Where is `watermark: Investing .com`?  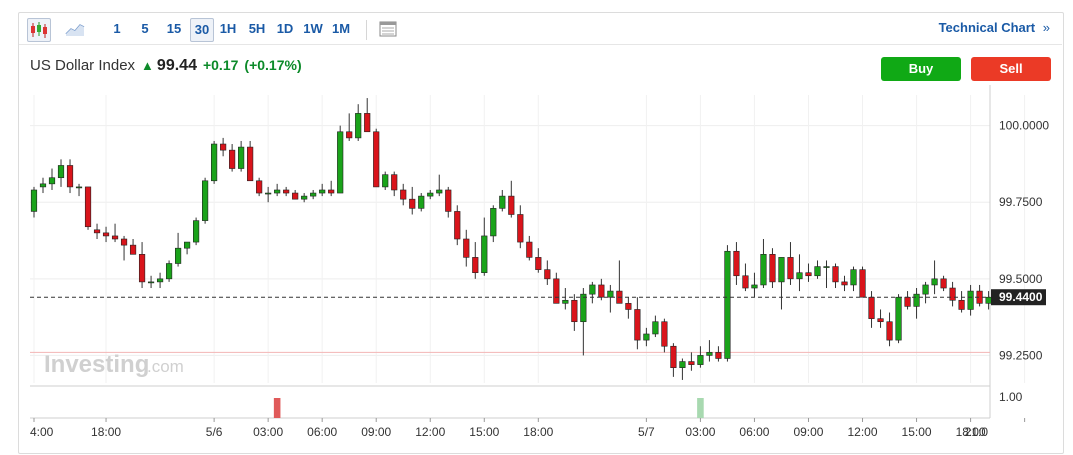 watermark: Investing .com is located at coordinates (114, 364).